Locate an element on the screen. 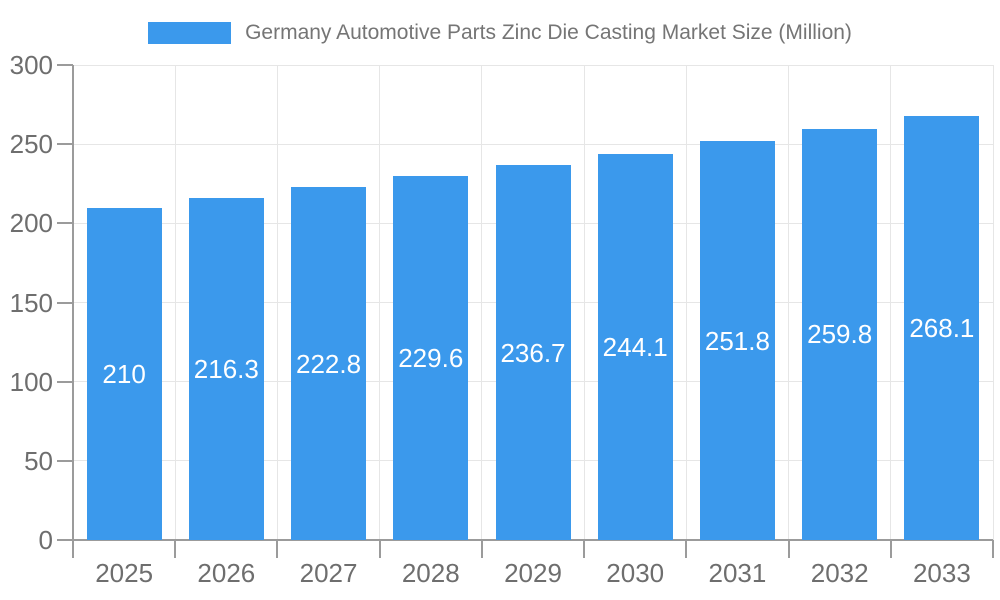 This screenshot has height=600, width=1000. bar-value-label: 222.8 is located at coordinates (329, 363).